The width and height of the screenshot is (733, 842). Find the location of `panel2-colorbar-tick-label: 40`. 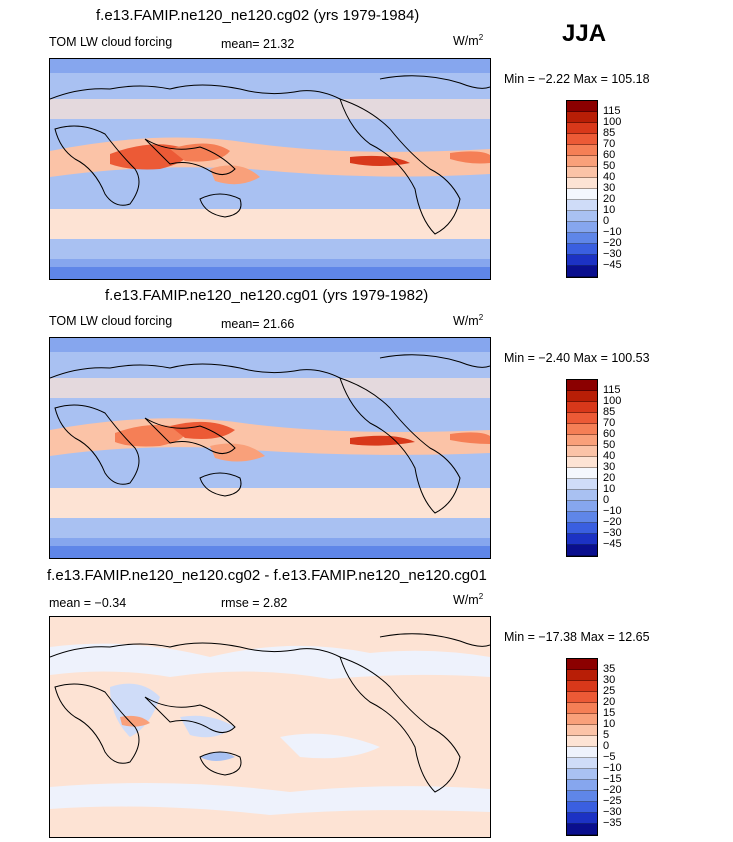

panel2-colorbar-tick-label: 40 is located at coordinates (609, 456).